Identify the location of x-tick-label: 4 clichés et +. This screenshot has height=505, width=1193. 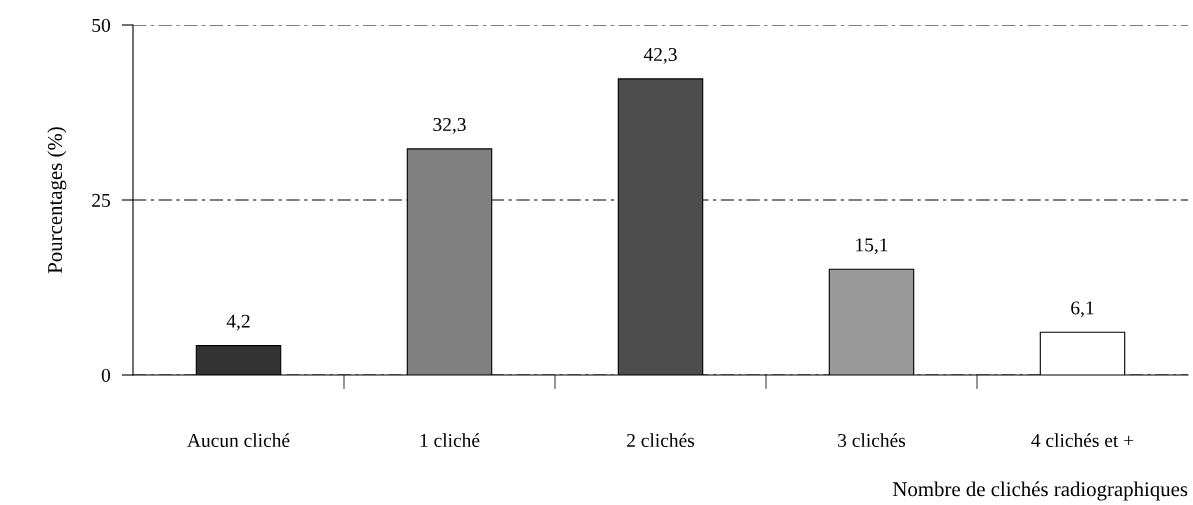
(1082, 440).